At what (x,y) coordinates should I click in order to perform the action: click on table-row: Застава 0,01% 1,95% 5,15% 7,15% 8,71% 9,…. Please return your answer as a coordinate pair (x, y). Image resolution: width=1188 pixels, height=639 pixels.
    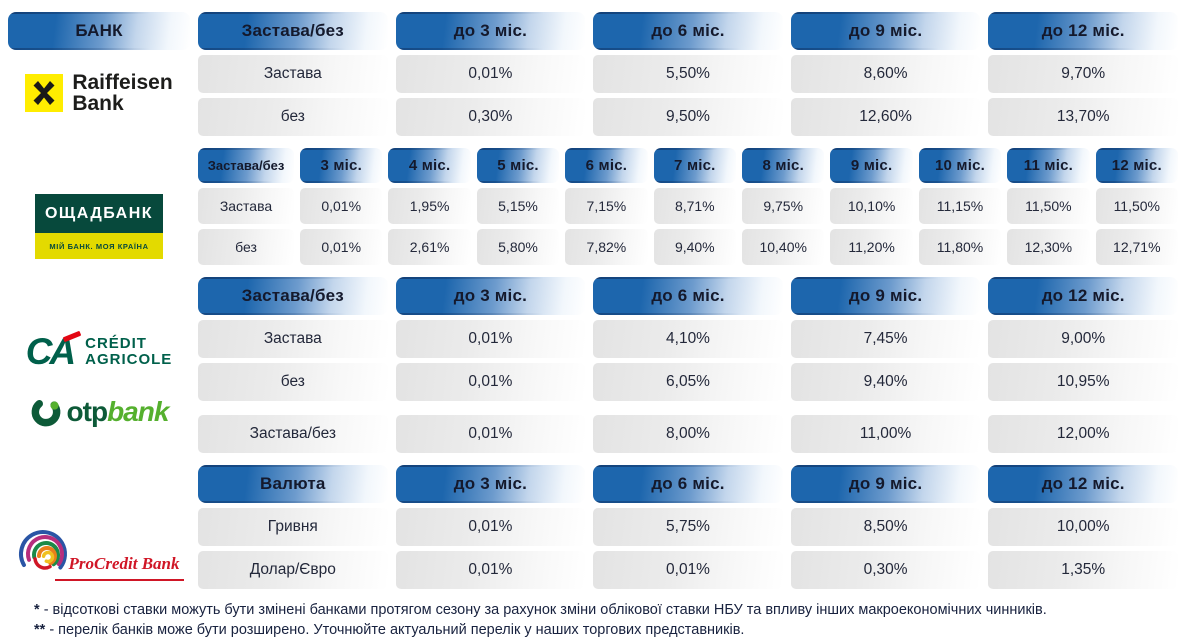
    Looking at the image, I should click on (688, 206).